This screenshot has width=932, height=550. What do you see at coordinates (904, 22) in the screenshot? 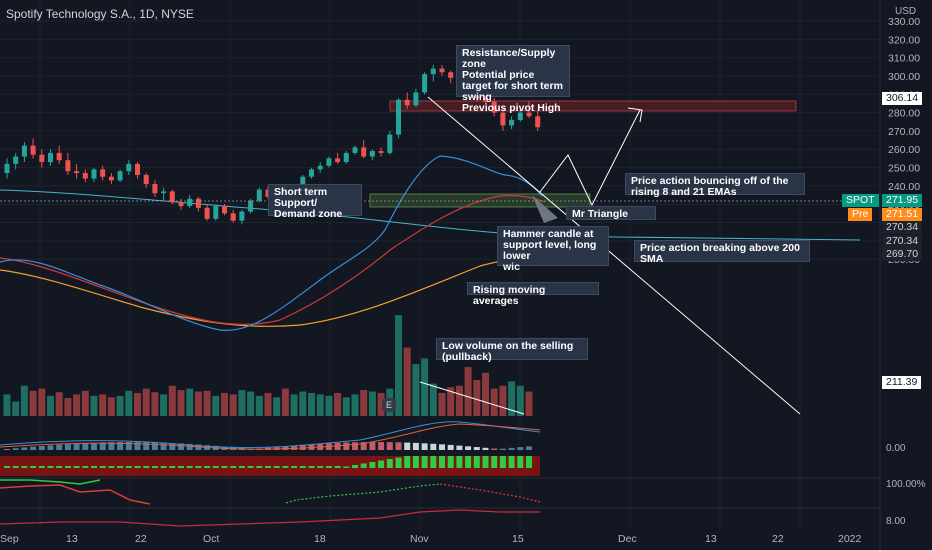
I see `y-tick-label: 330.00` at bounding box center [904, 22].